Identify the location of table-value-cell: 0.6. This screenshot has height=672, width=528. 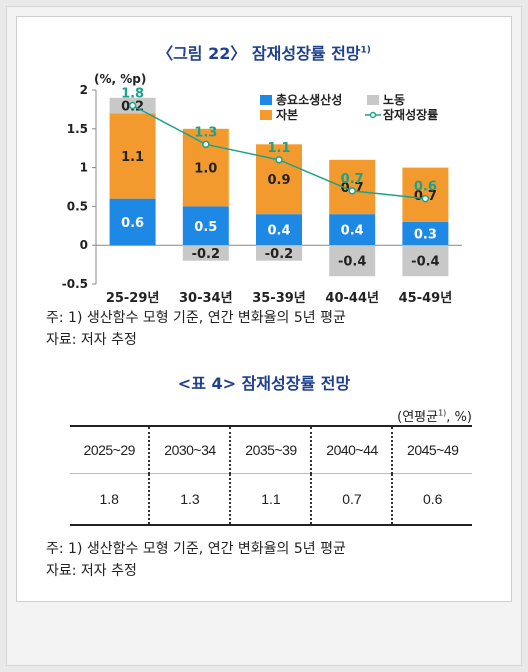
(431, 499).